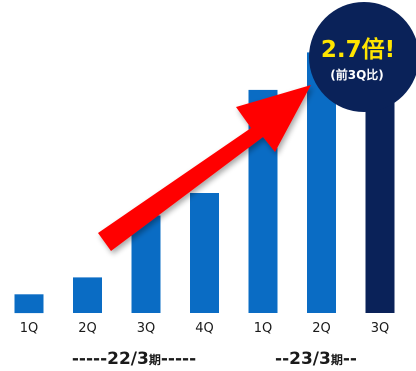 This screenshot has height=371, width=416. I want to click on growth-badge-circle, so click(362, 57).